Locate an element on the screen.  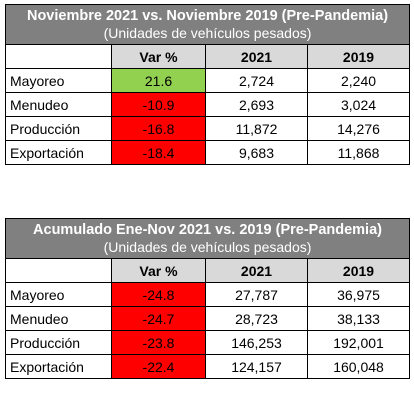
var-cell: -22.4 is located at coordinates (158, 366).